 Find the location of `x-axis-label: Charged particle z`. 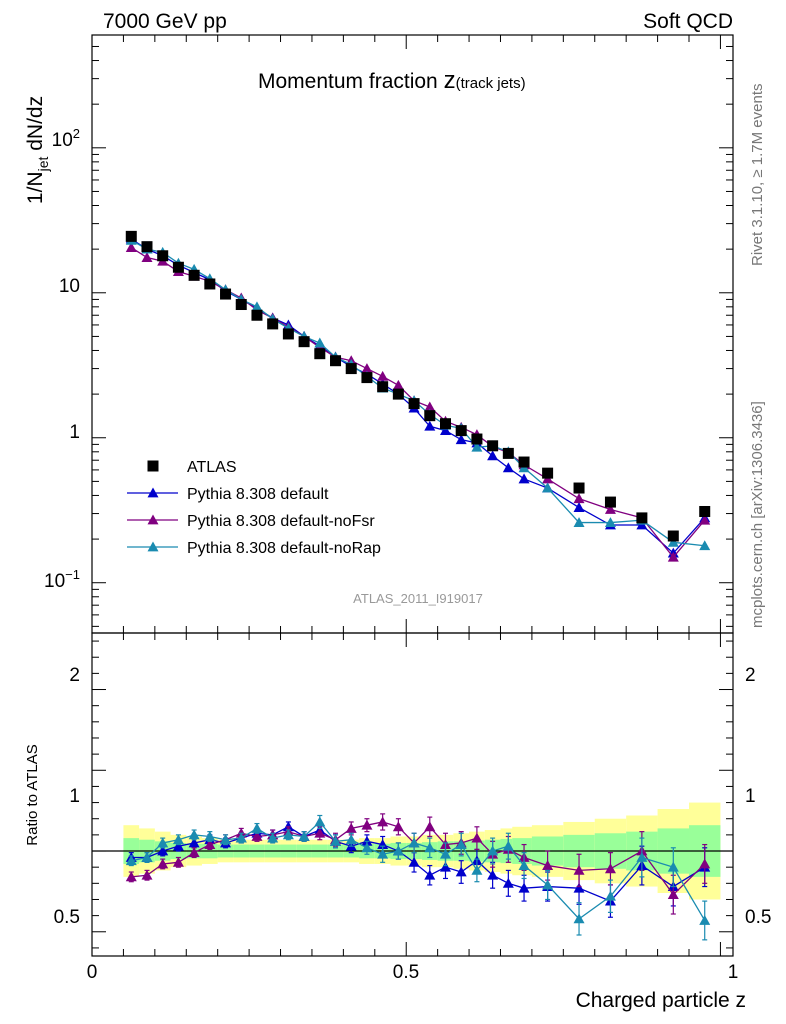

x-axis-label: Charged particle z is located at coordinates (661, 1000).